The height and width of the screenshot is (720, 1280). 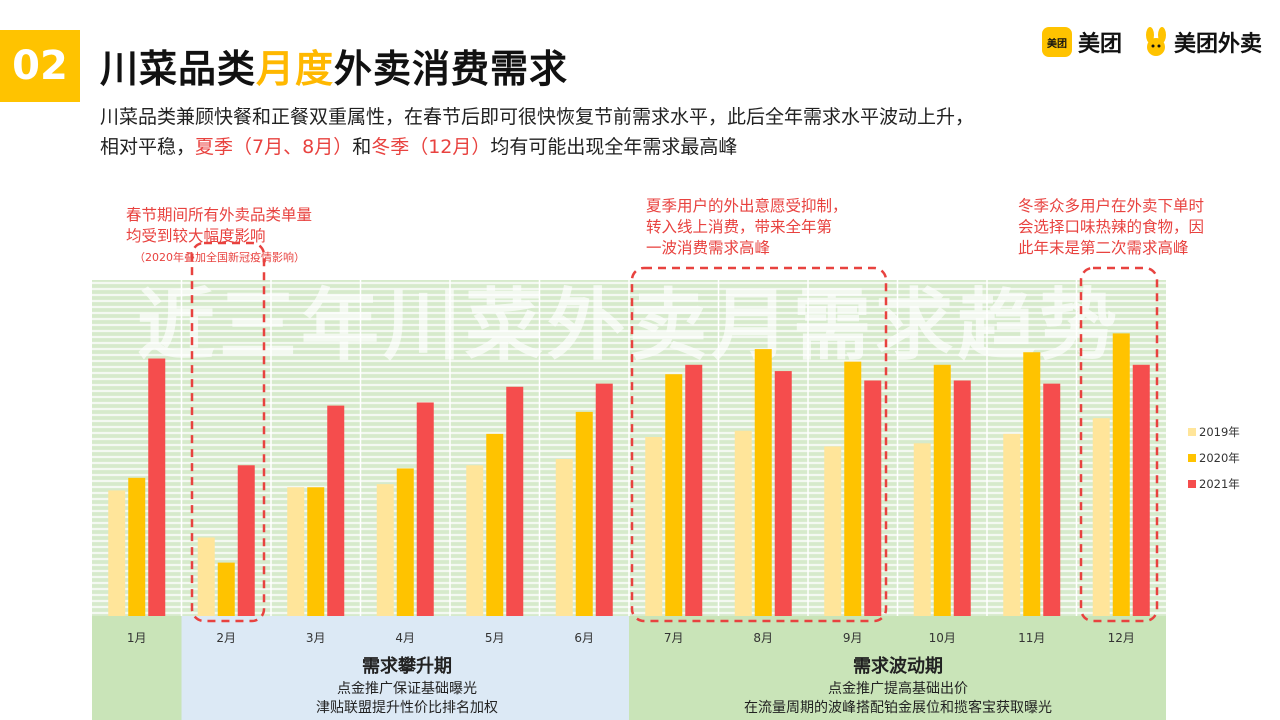 I want to click on spring-festival-note: 春节期间所有外卖品类单量 均受到较大幅度影响 （2020年叠加全国新冠疫情影响）, so click(x=219, y=236).